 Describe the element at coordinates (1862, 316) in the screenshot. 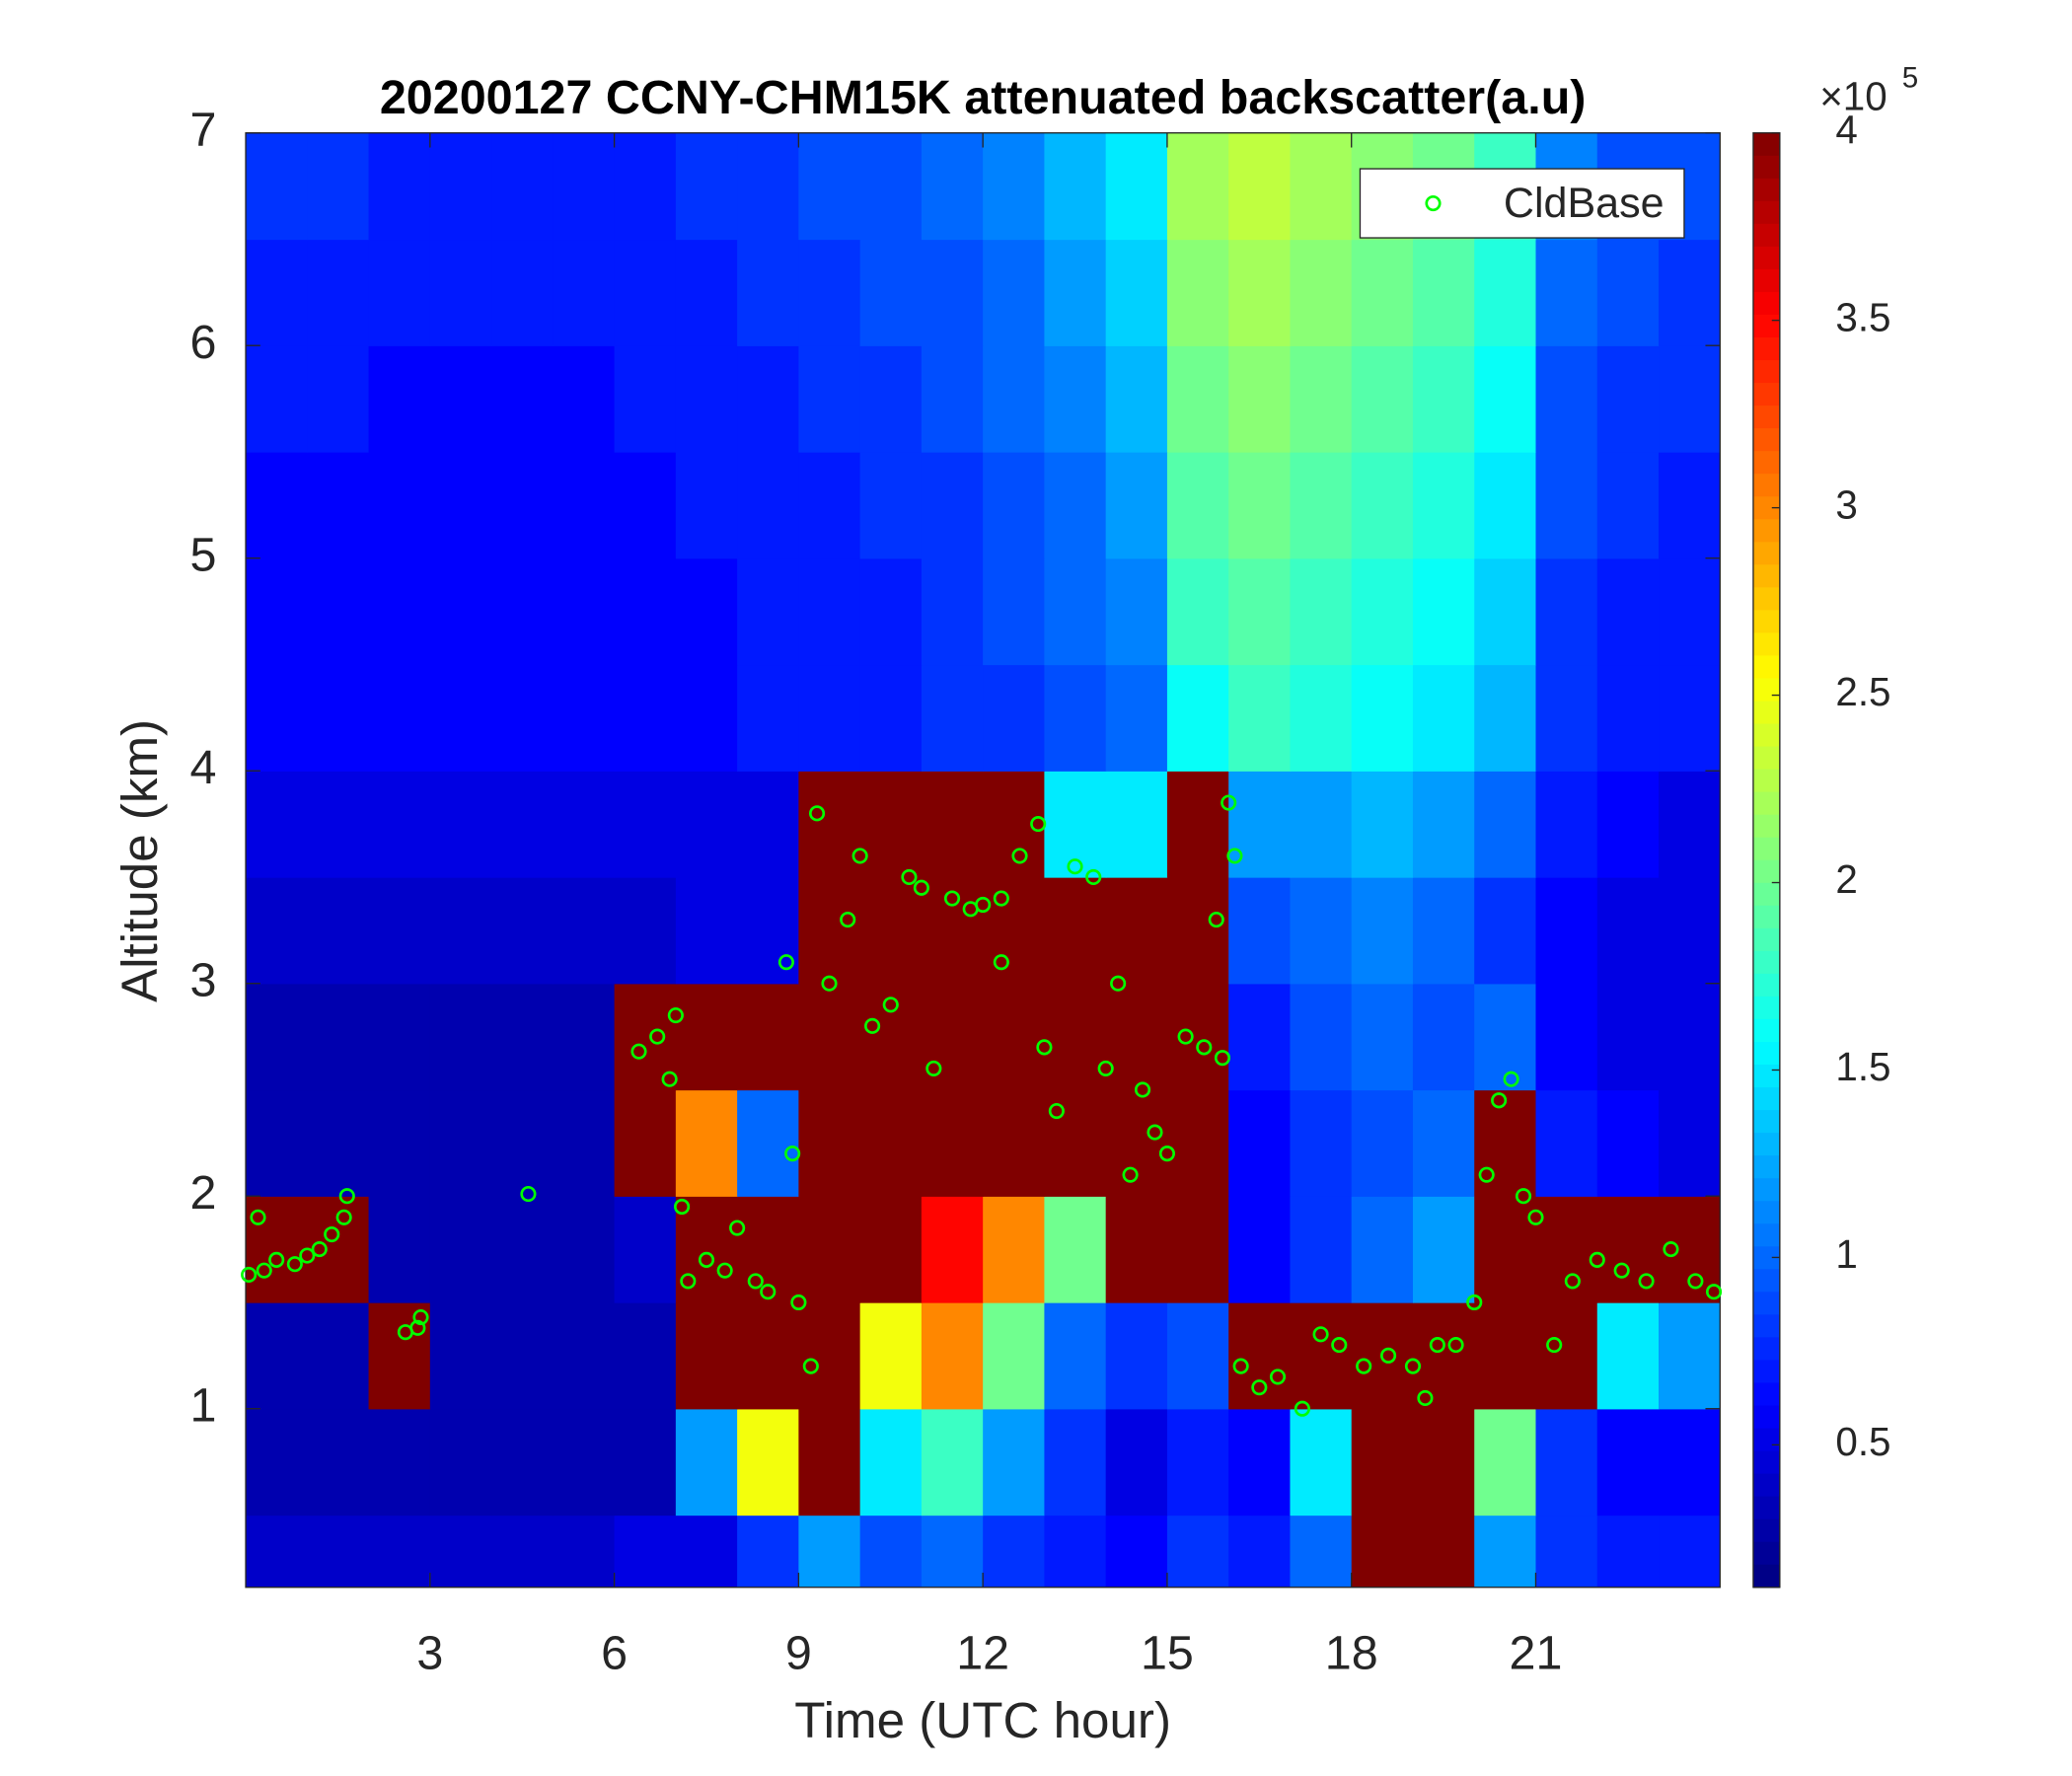

I see `colorbar-tick-label: 3.5` at that location.